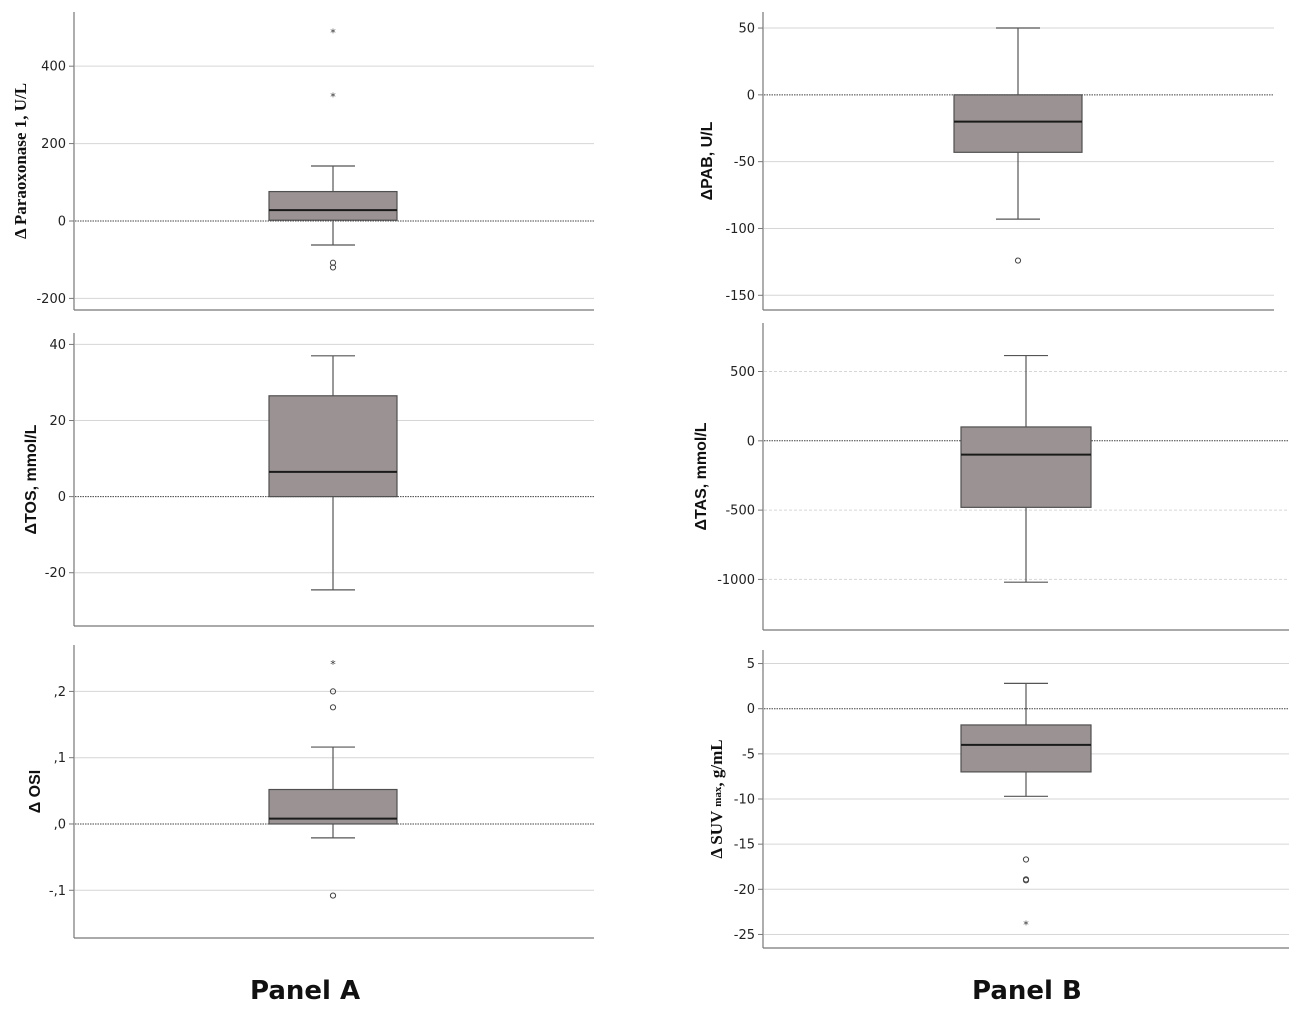  What do you see at coordinates (740, 511) in the screenshot?
I see `y-tick-label: -500` at bounding box center [740, 511].